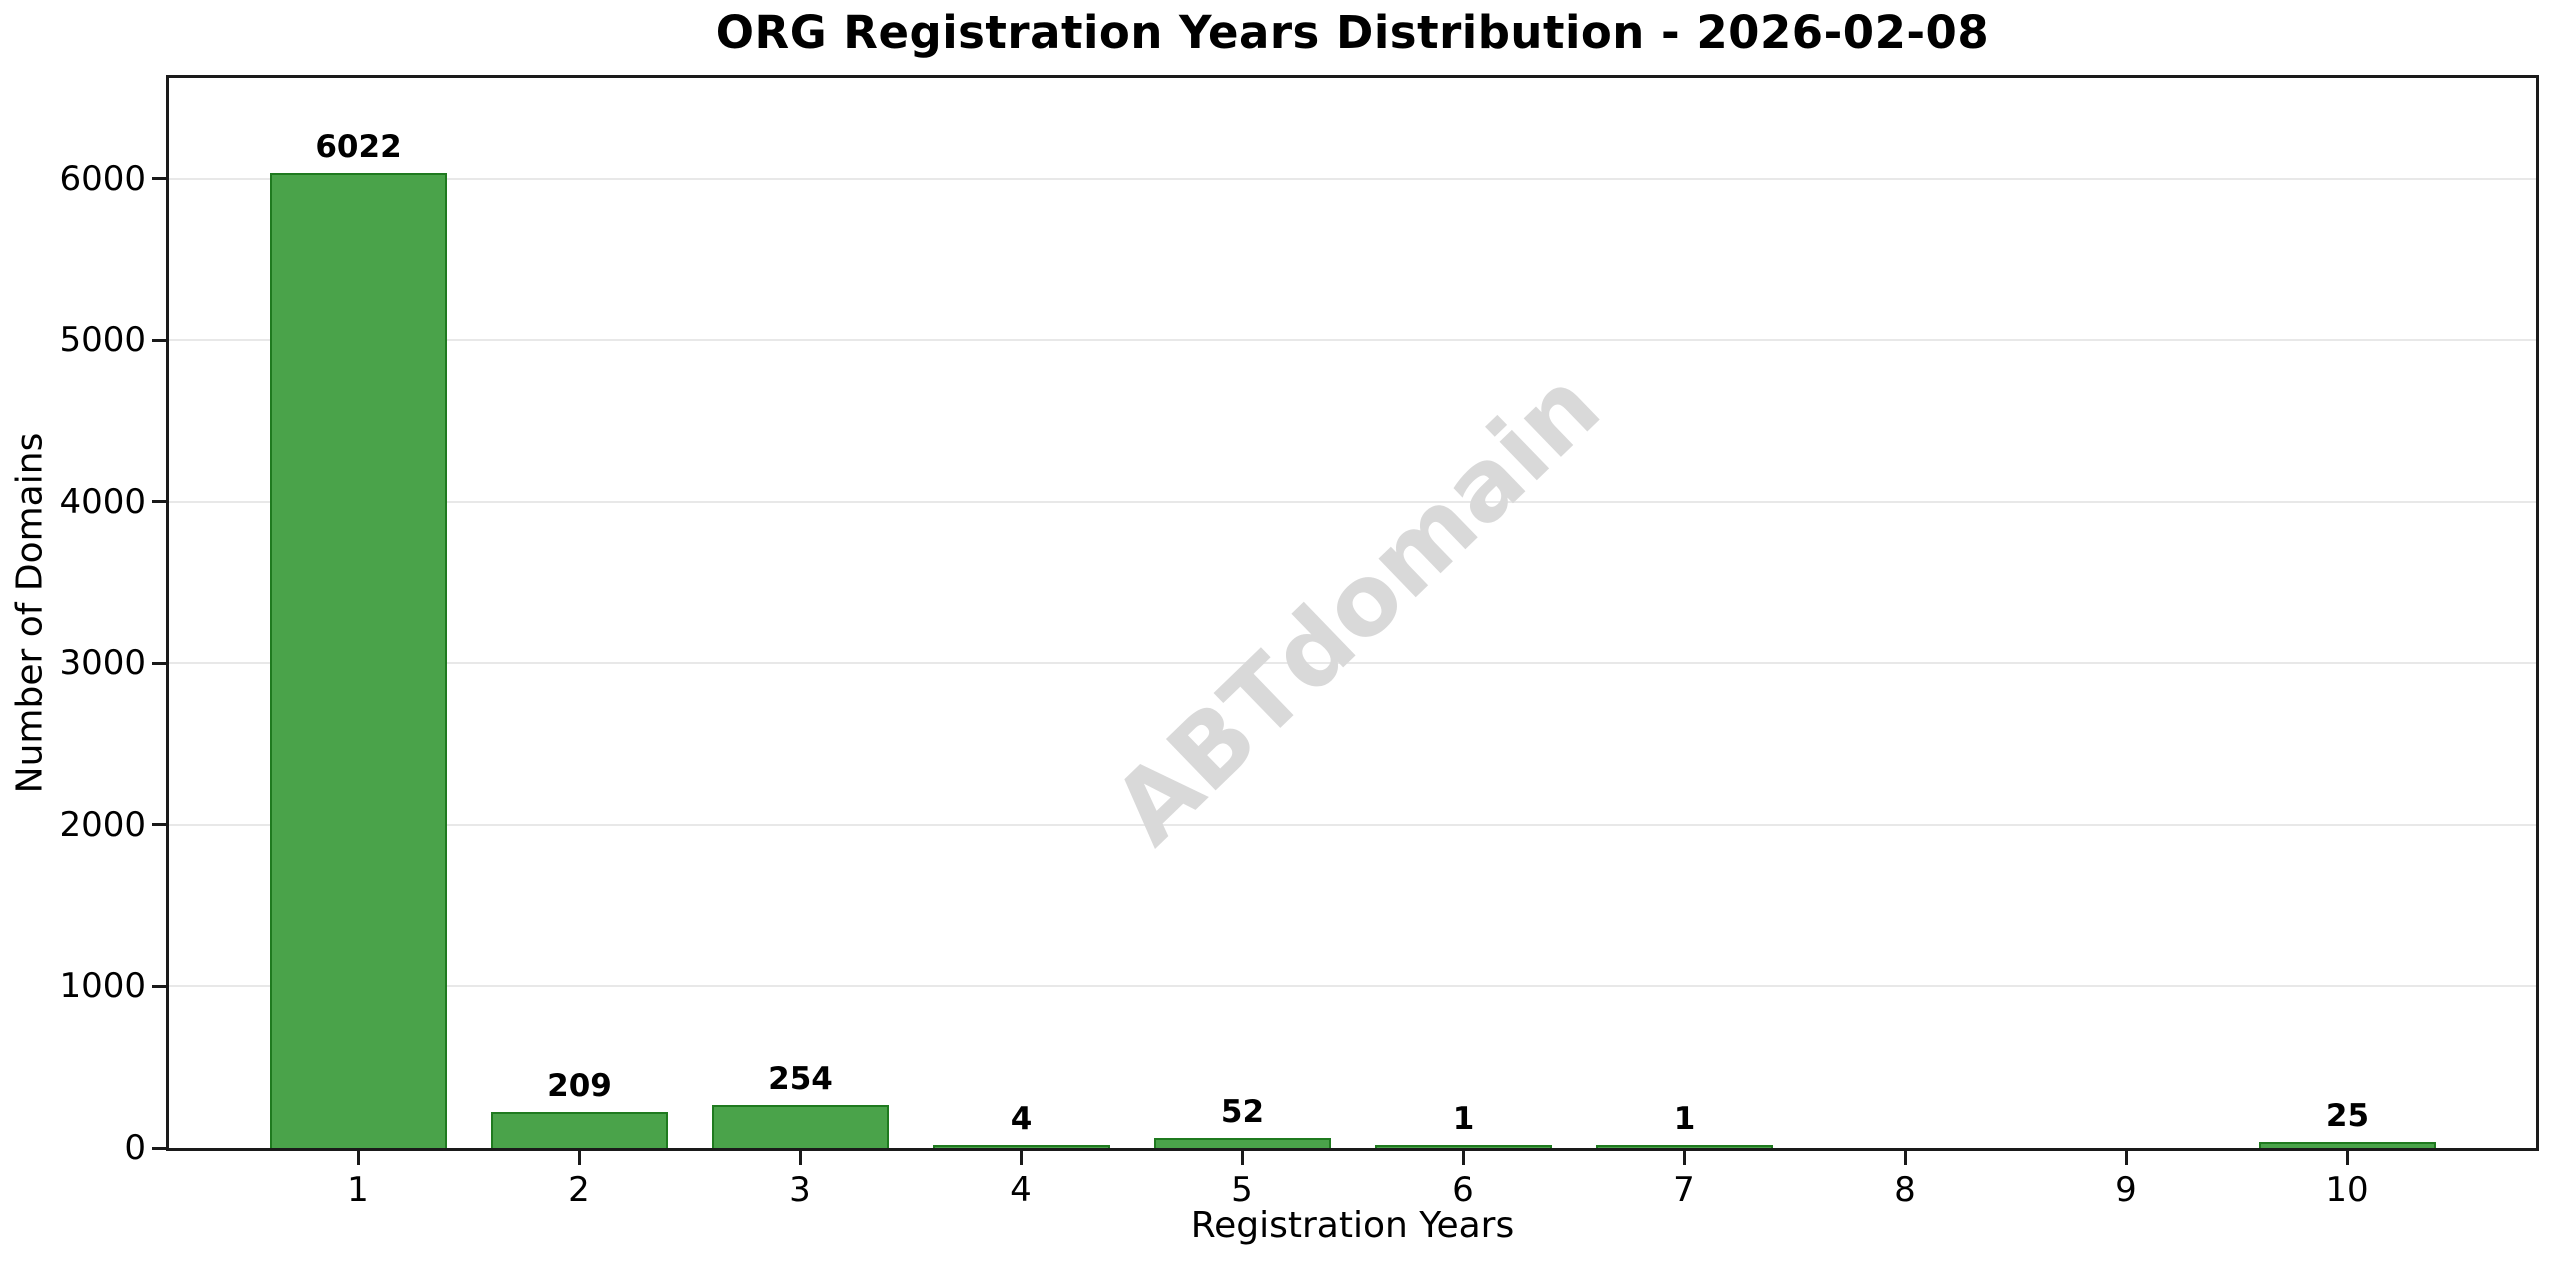 The image size is (2560, 1271). What do you see at coordinates (358, 1190) in the screenshot?
I see `x-tick-label-1: 1` at bounding box center [358, 1190].